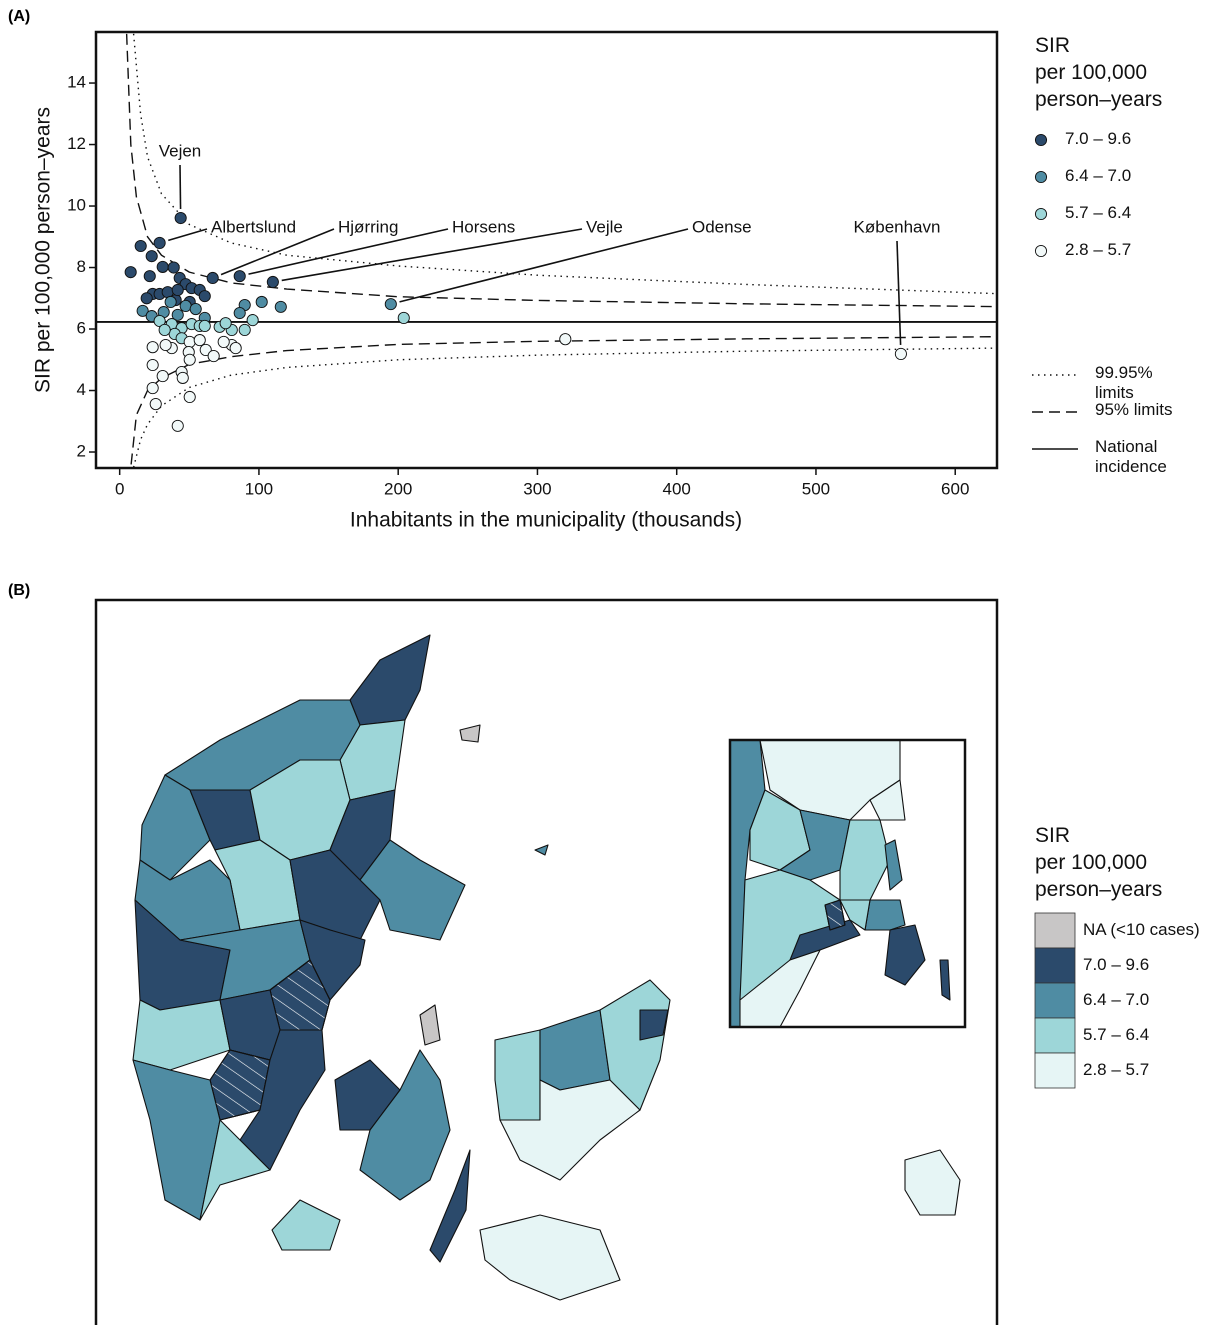  I want to click on inset-frame, so click(847, 883).